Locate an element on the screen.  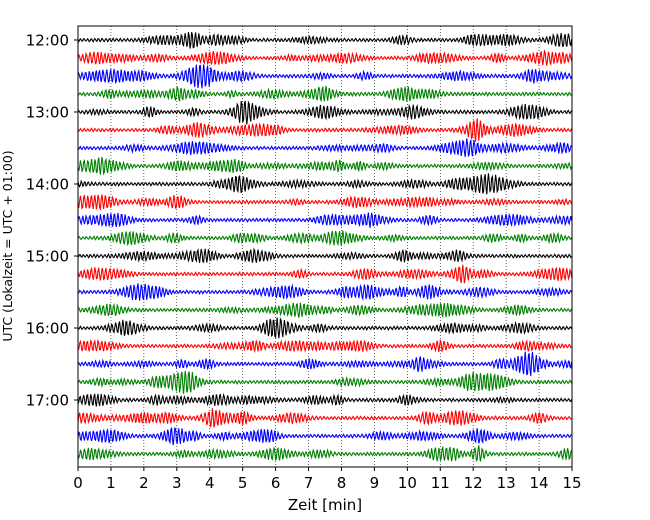
x-tick-label: 3 is located at coordinates (177, 483).